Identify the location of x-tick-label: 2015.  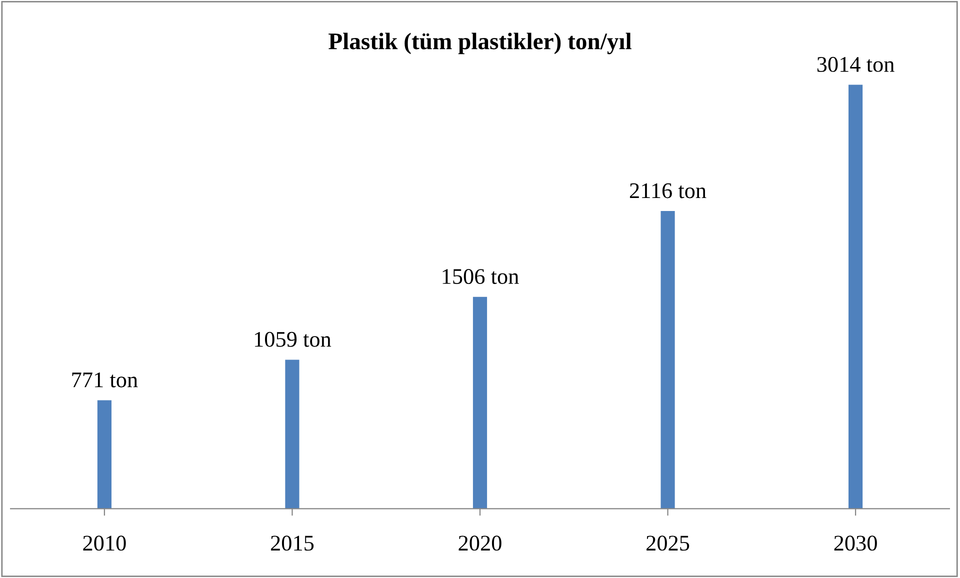
(292, 543).